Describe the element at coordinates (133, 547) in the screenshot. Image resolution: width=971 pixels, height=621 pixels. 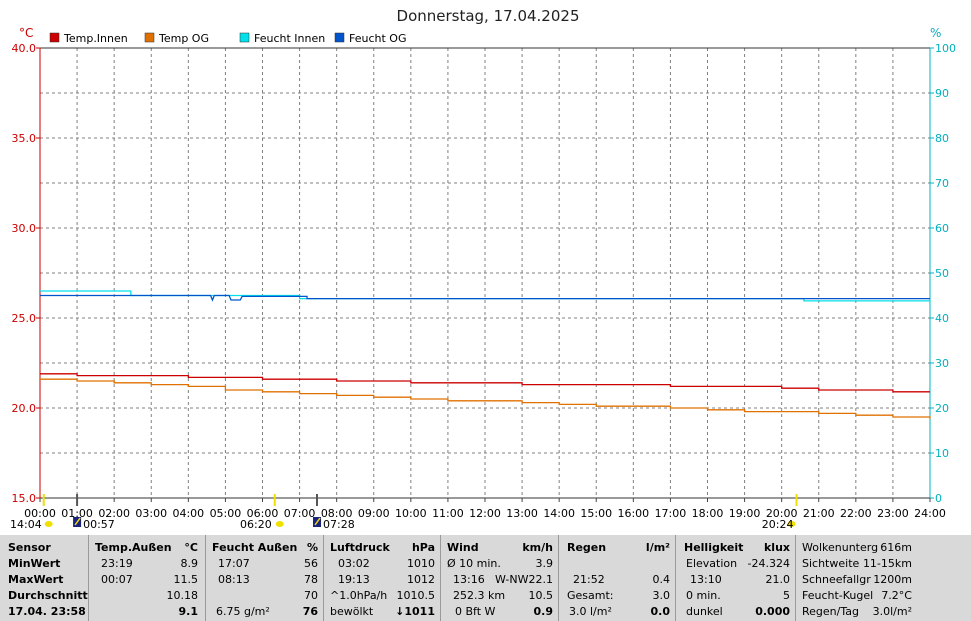
I see `temp-header: Temp.Außen` at that location.